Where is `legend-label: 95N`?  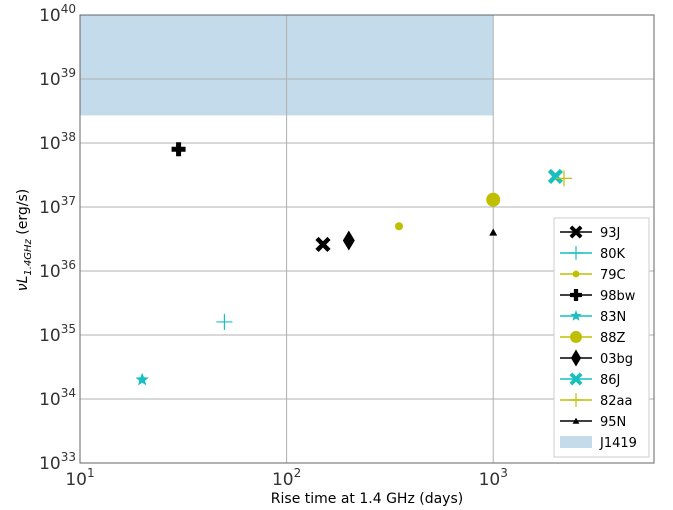
legend-label: 95N is located at coordinates (613, 422).